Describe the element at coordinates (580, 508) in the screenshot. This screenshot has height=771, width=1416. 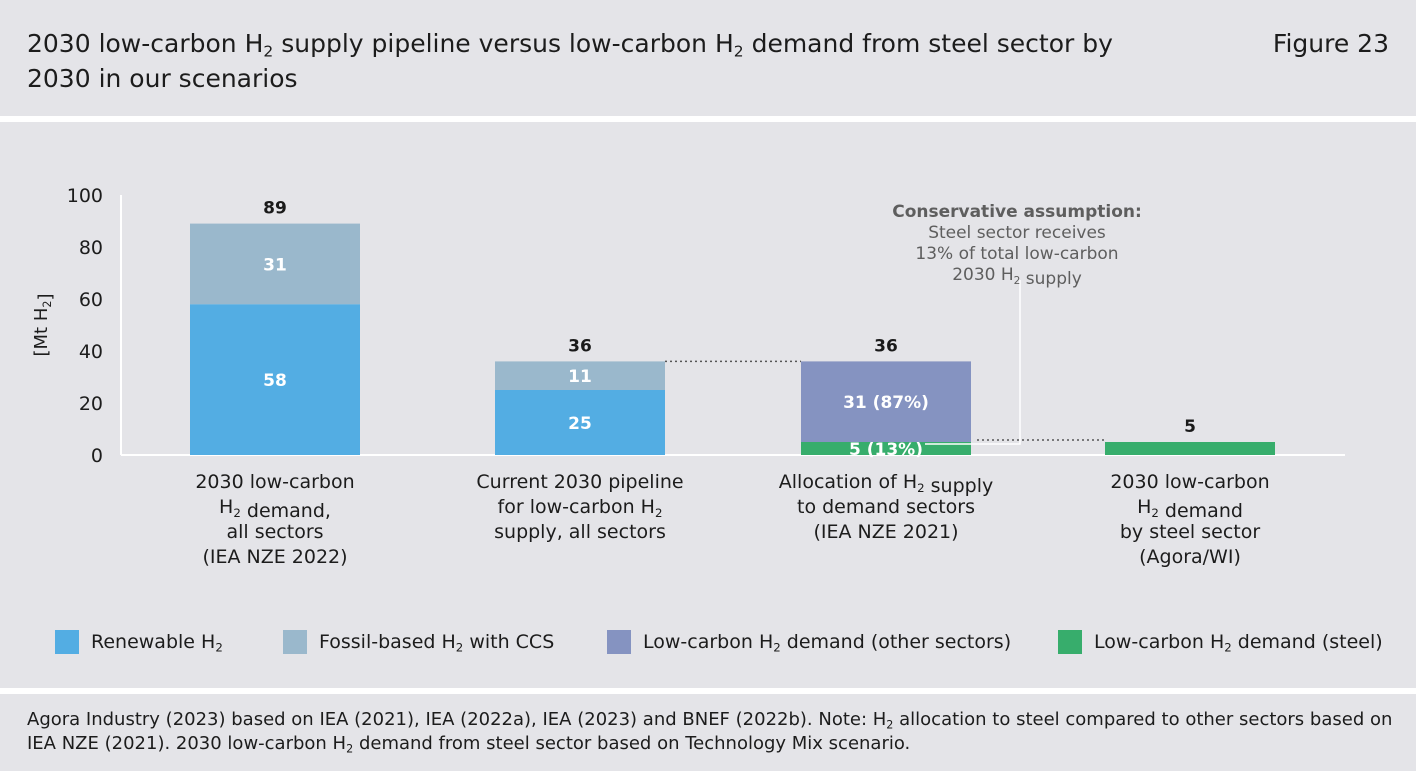
I see `x-category-label: for low-carbon H2` at that location.